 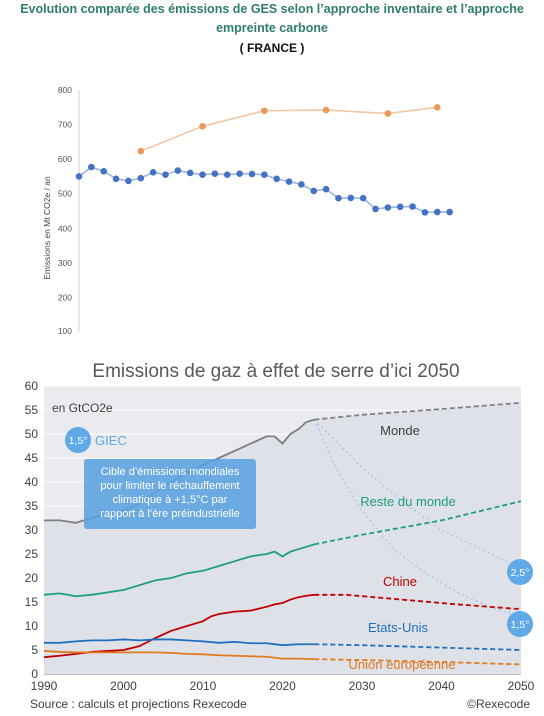 What do you see at coordinates (111, 440) in the screenshot?
I see `giec-heading: GIEC` at bounding box center [111, 440].